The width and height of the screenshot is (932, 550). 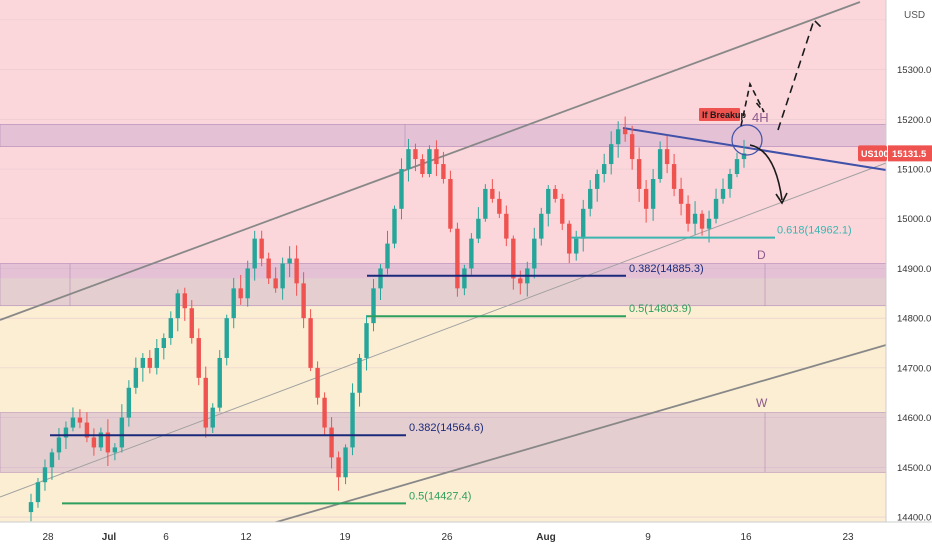 I want to click on pullback-arrow, so click(x=766, y=172).